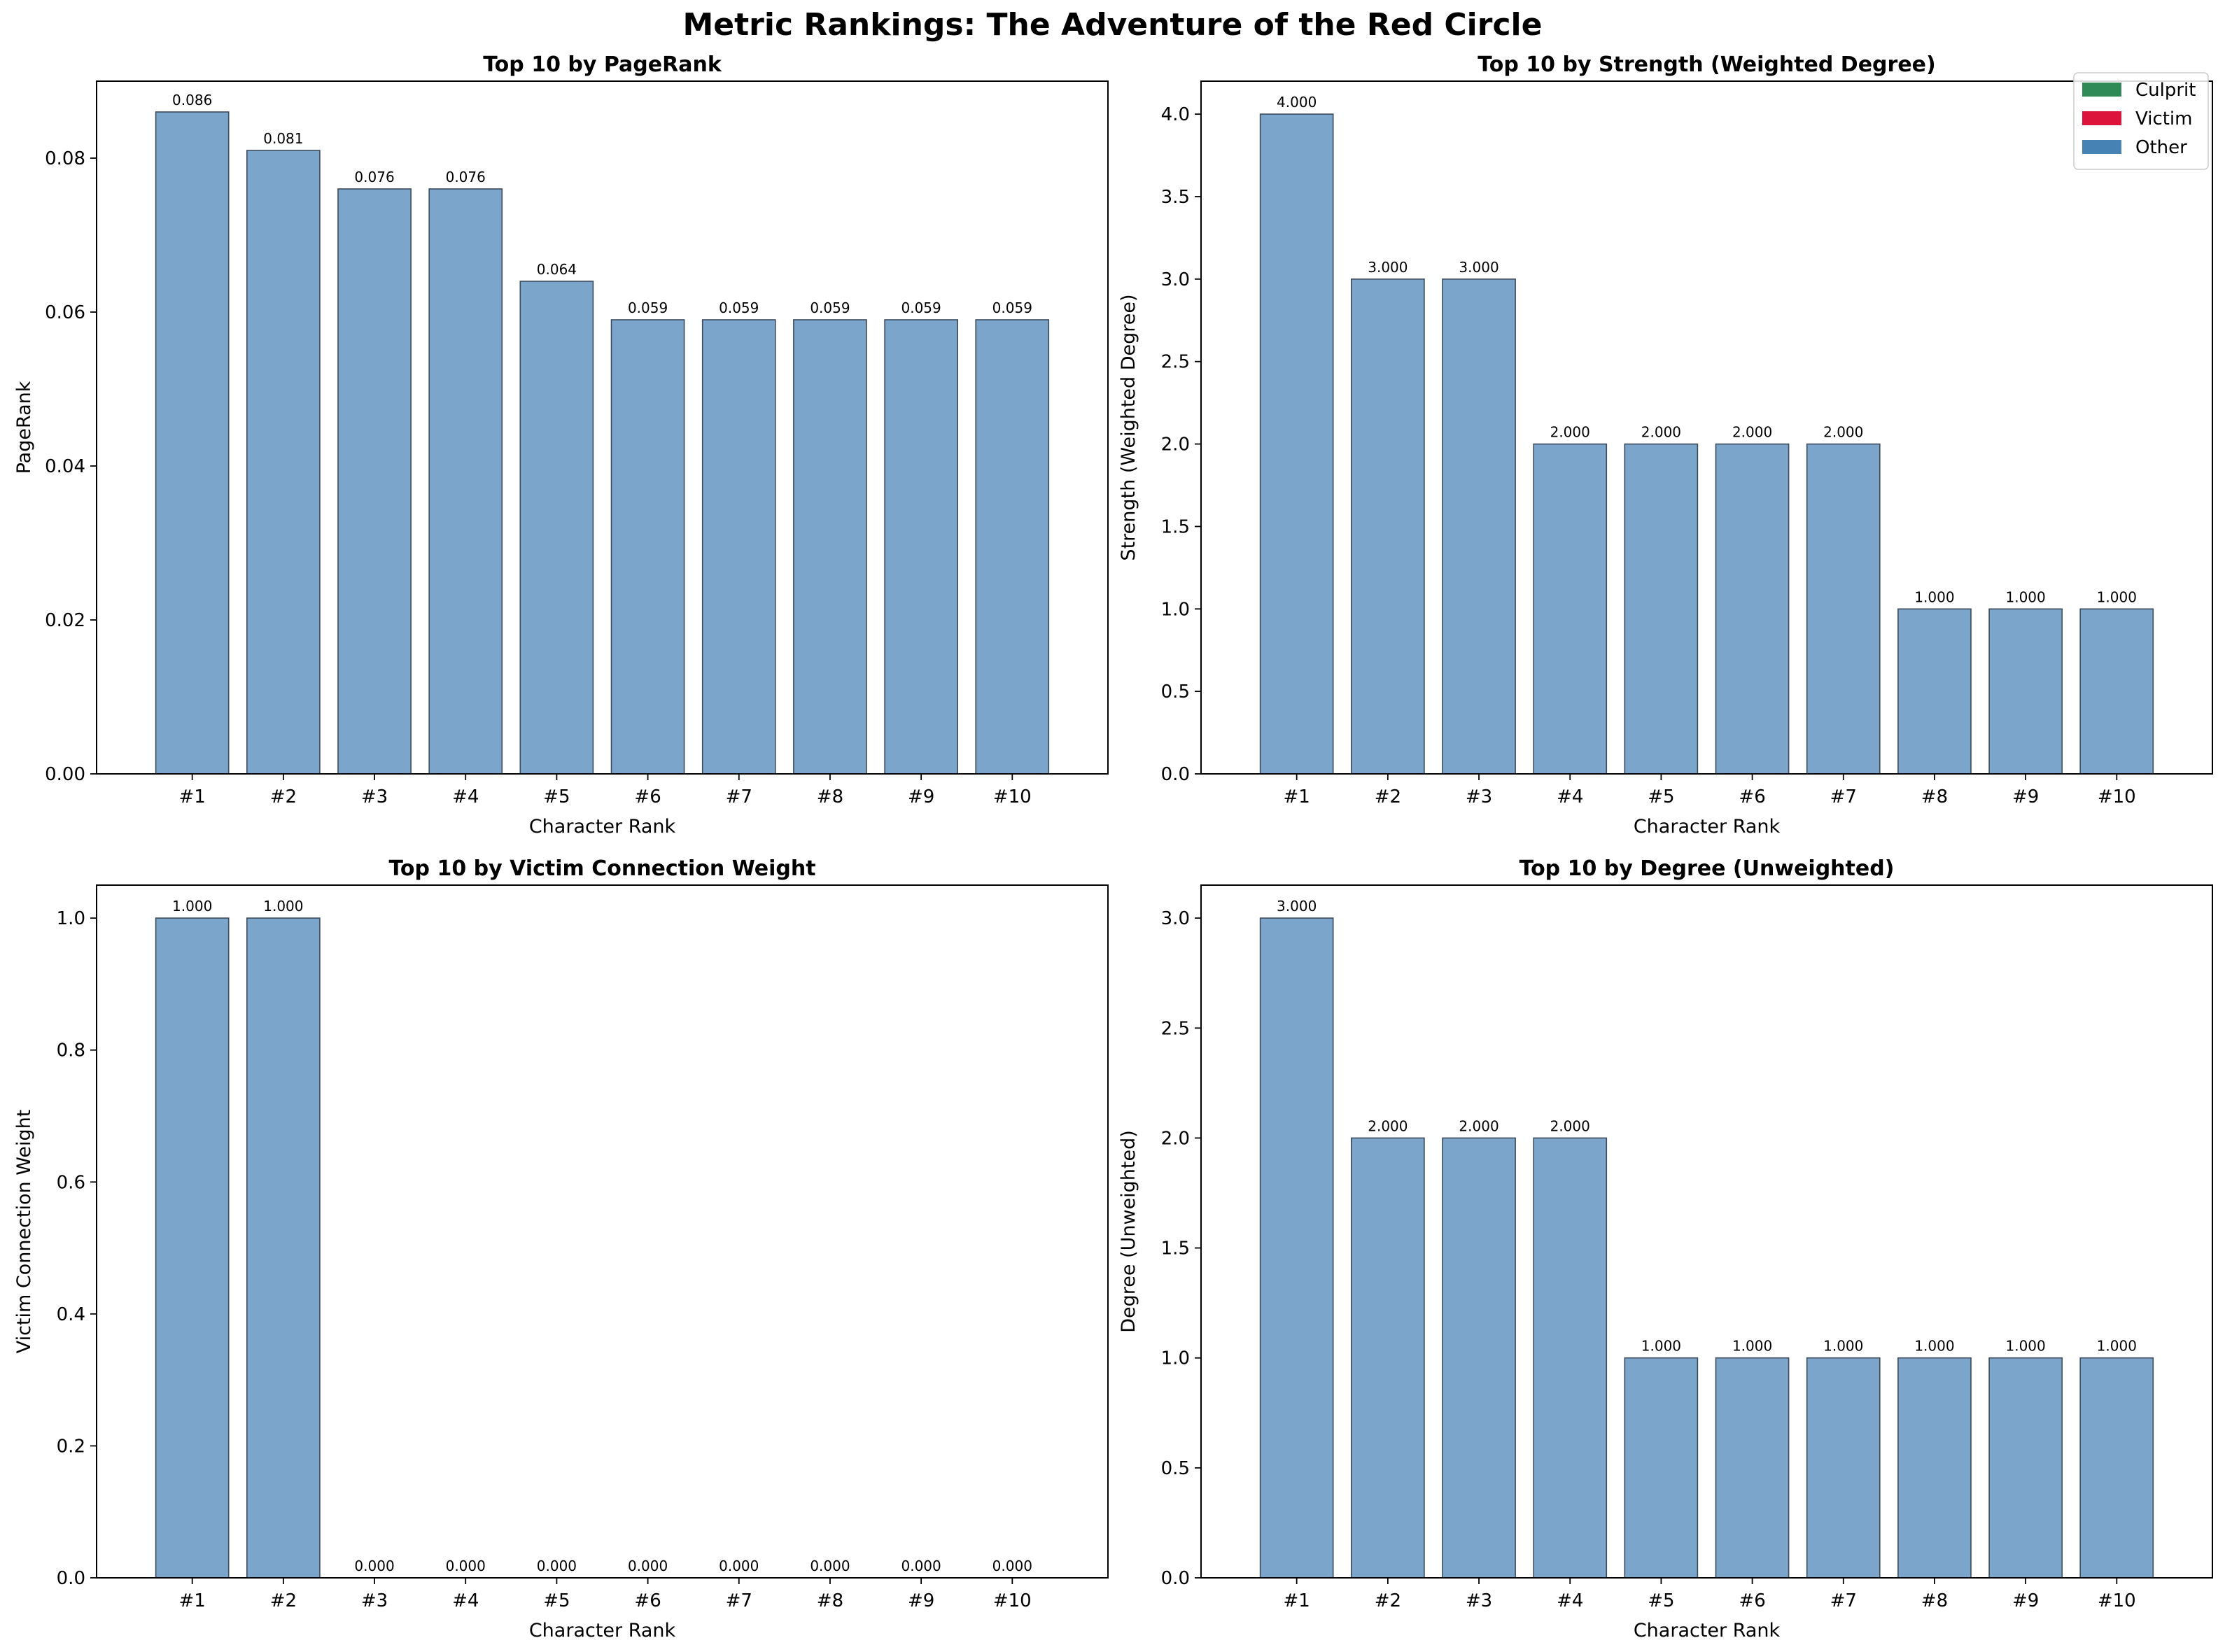 Image resolution: width=2225 pixels, height=1652 pixels. Describe the element at coordinates (283, 138) in the screenshot. I see `value-label: 0.081` at that location.